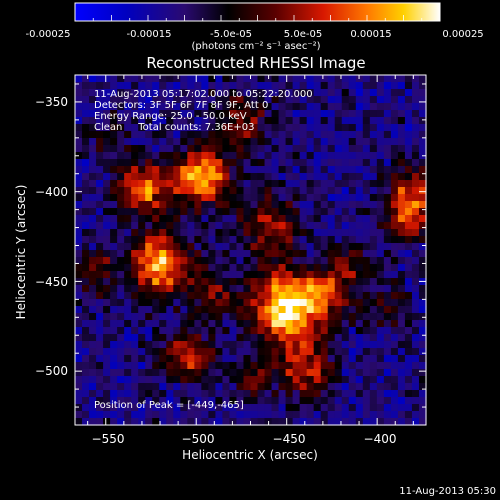 This screenshot has height=500, width=500. I want to click on y-tick-label: −500, so click(51, 371).